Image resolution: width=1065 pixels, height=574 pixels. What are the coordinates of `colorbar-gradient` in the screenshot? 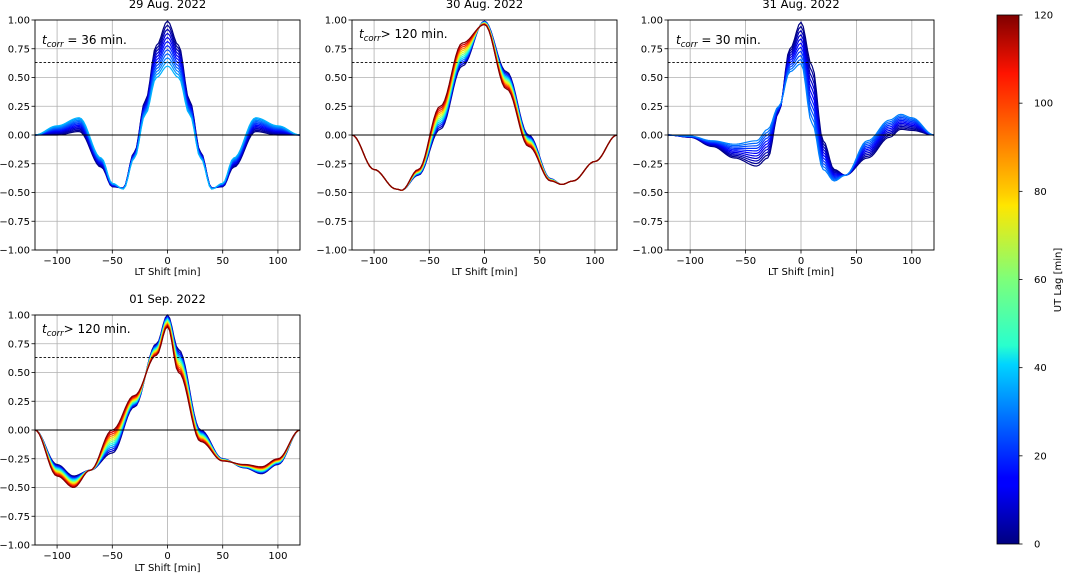 It's located at (1008, 279).